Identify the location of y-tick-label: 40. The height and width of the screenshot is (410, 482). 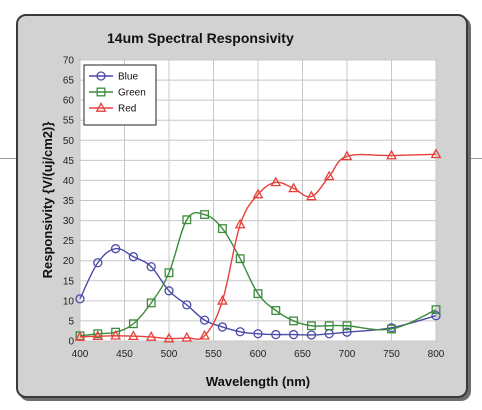
(69, 181).